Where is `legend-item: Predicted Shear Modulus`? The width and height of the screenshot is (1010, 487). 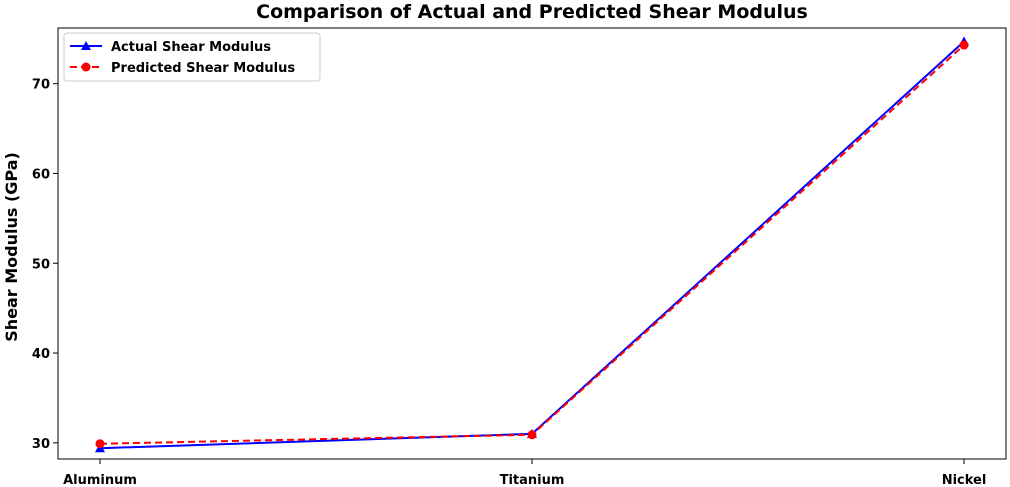
legend-item: Predicted Shear Modulus is located at coordinates (182, 68).